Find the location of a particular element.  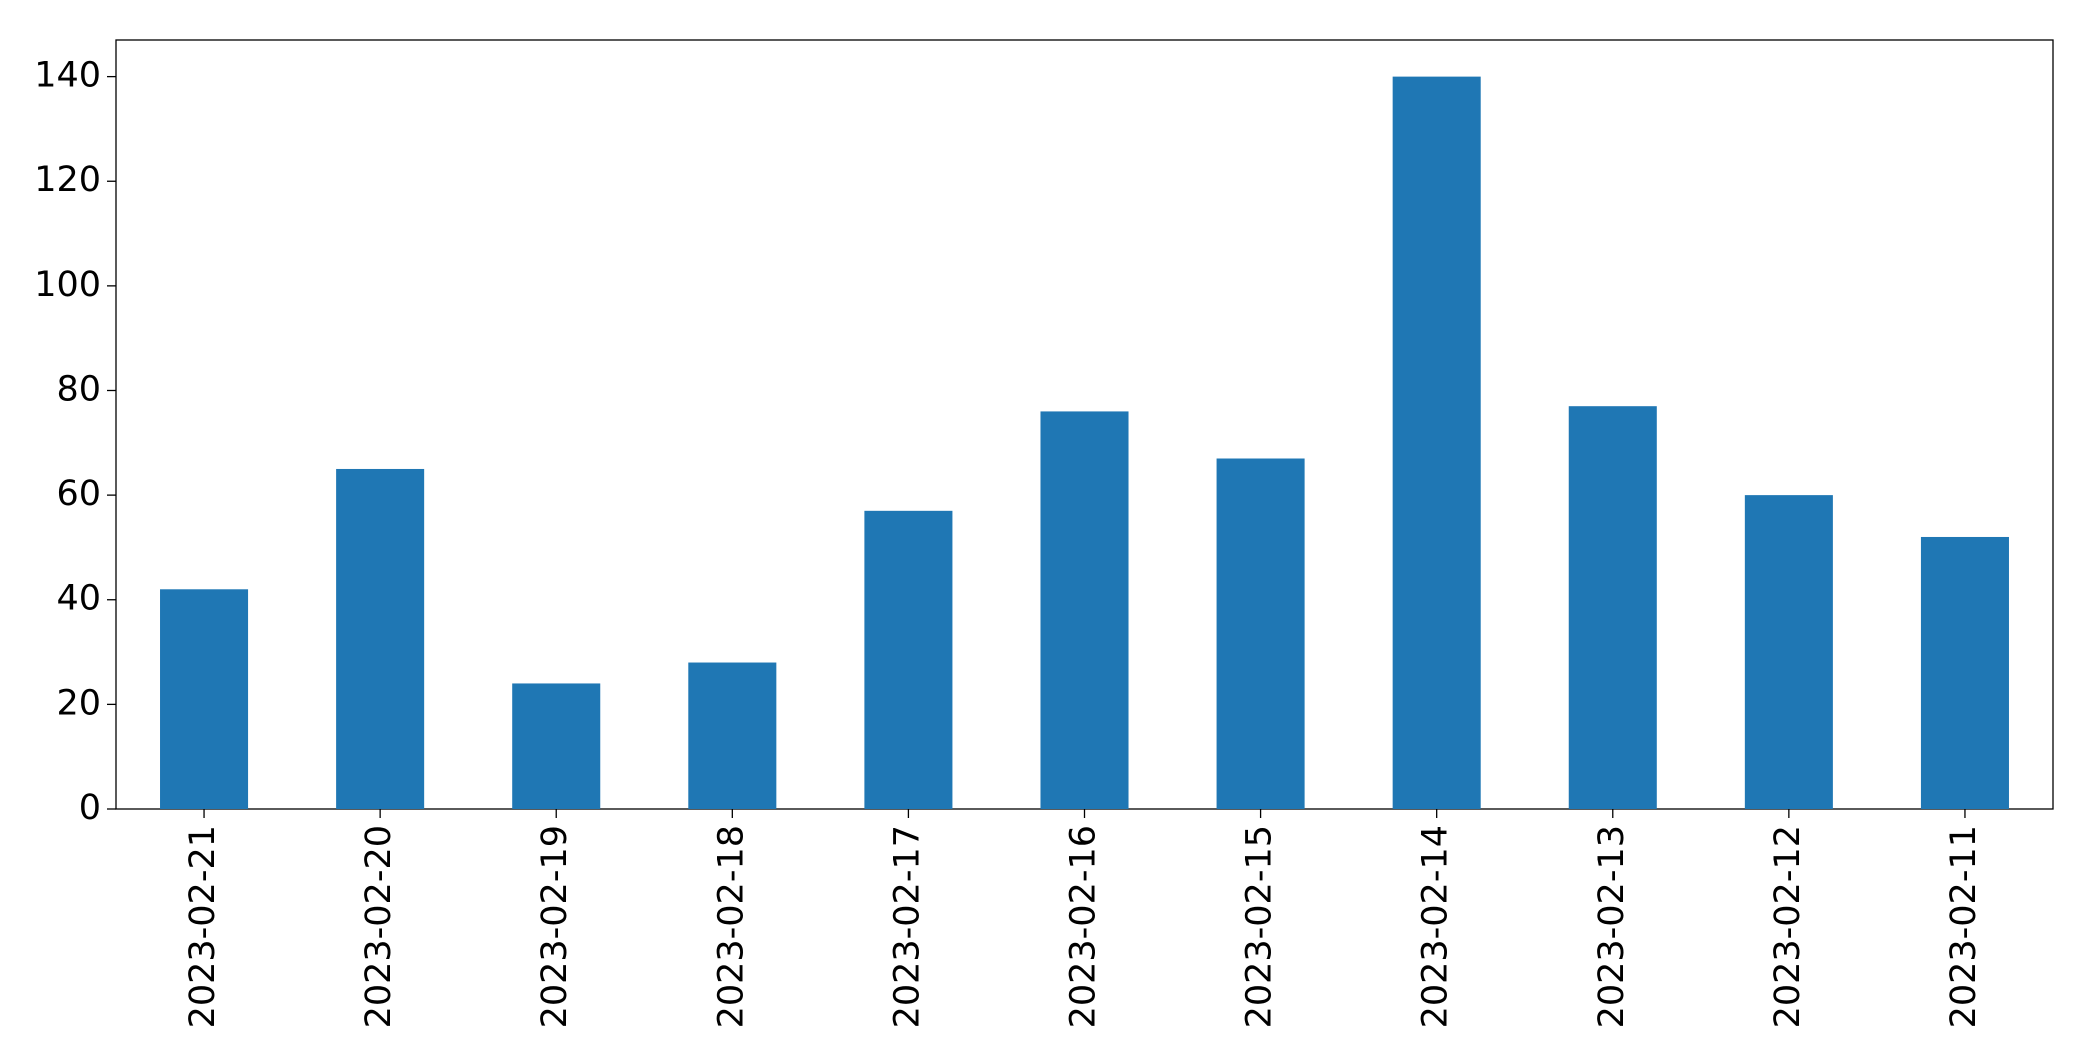

x-tick-label: 2023-02-15 is located at coordinates (1260, 926).